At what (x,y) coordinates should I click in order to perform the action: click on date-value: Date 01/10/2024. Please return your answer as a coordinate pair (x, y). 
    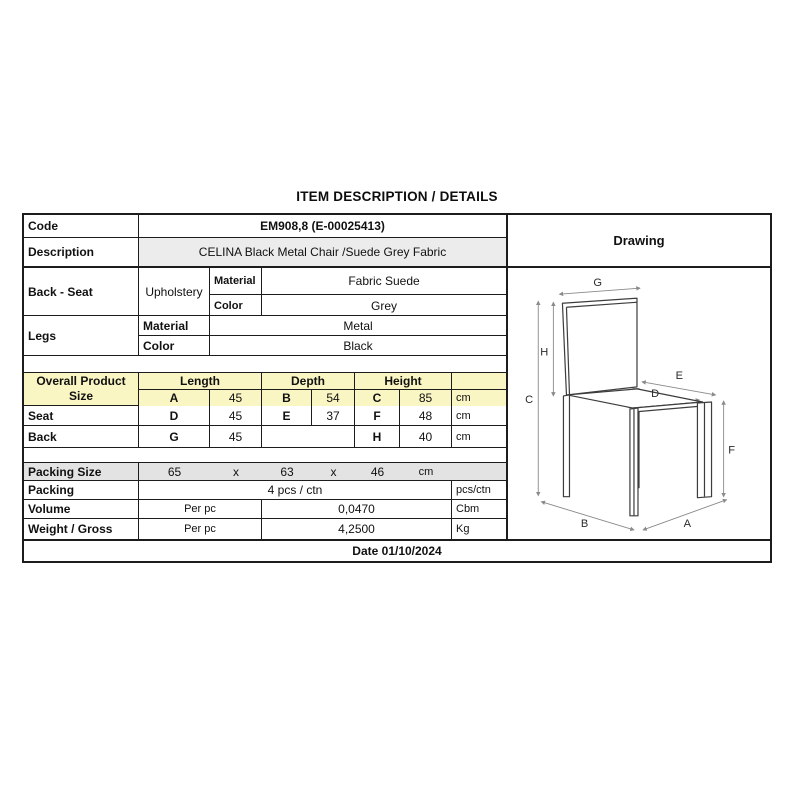
    Looking at the image, I should click on (397, 551).